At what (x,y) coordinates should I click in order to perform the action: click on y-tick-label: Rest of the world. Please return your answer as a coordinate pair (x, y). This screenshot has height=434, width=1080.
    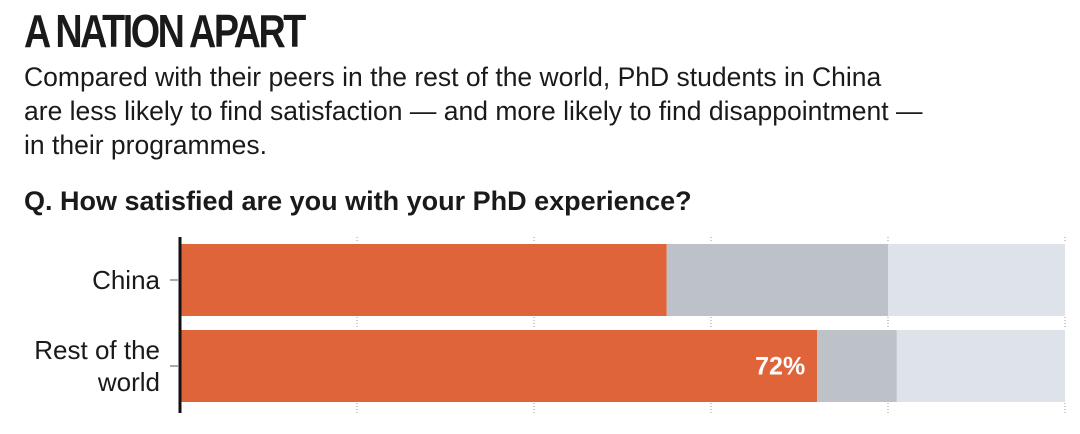
    Looking at the image, I should click on (97, 366).